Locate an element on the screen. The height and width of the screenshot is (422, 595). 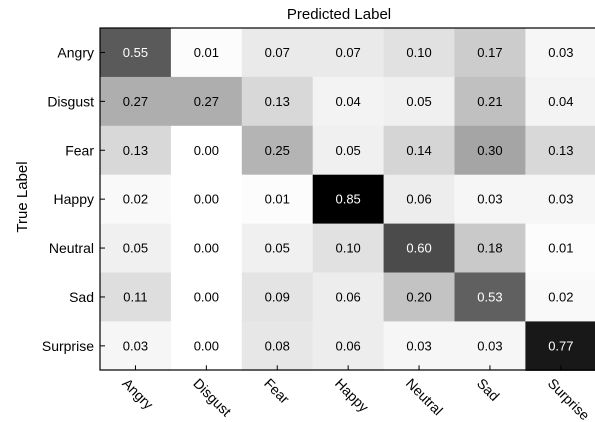
cell-value-label: 0.27 is located at coordinates (135, 101).